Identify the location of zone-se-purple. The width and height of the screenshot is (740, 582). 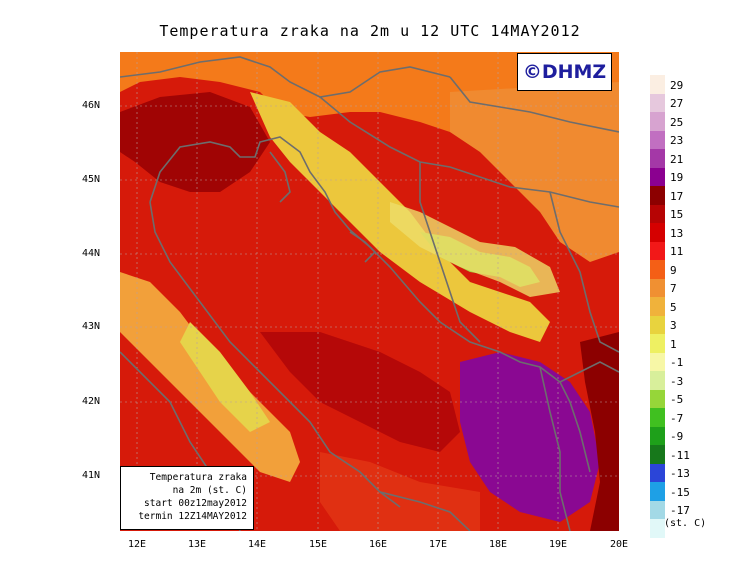
(530, 437).